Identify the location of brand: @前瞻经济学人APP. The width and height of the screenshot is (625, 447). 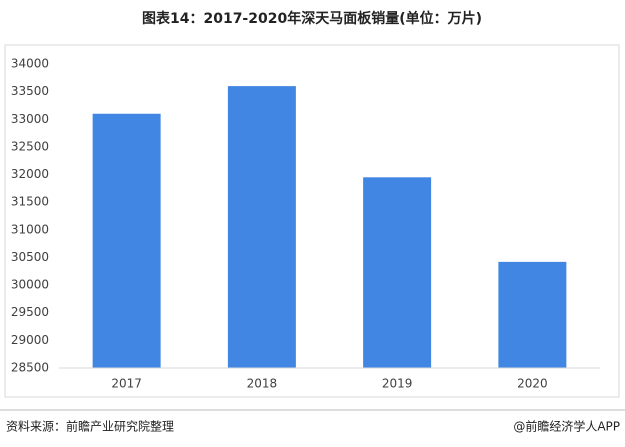
(566, 426).